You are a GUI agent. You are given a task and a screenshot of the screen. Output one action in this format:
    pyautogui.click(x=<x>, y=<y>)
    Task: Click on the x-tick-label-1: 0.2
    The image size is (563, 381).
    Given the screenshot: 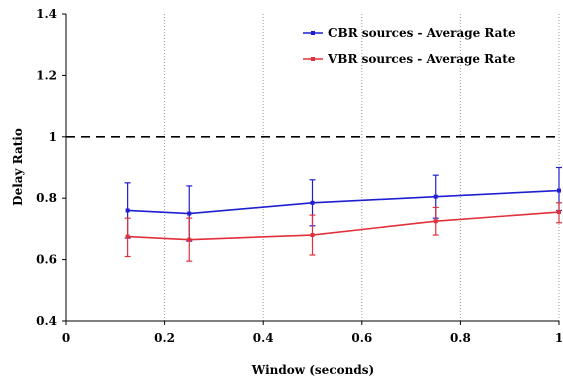 What is the action you would take?
    pyautogui.click(x=164, y=338)
    